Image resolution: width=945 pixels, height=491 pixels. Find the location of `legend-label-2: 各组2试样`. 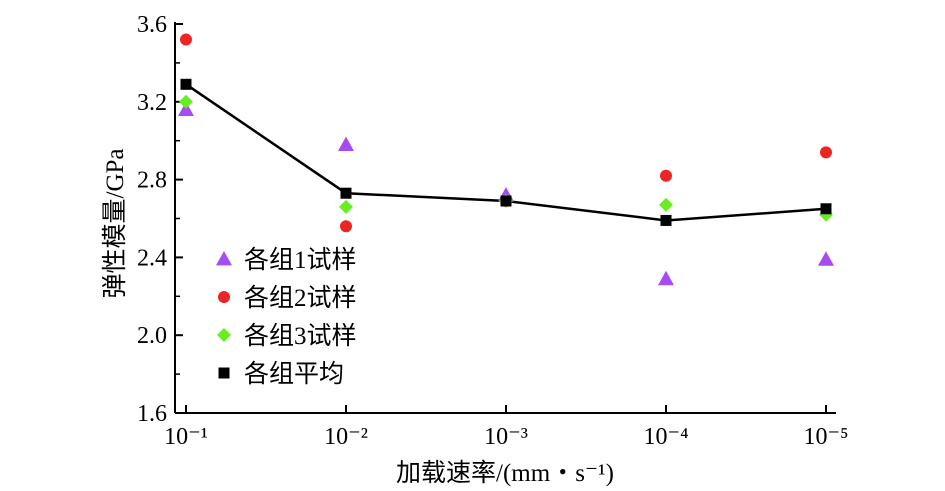

legend-label-2: 各组2试样 is located at coordinates (300, 298).